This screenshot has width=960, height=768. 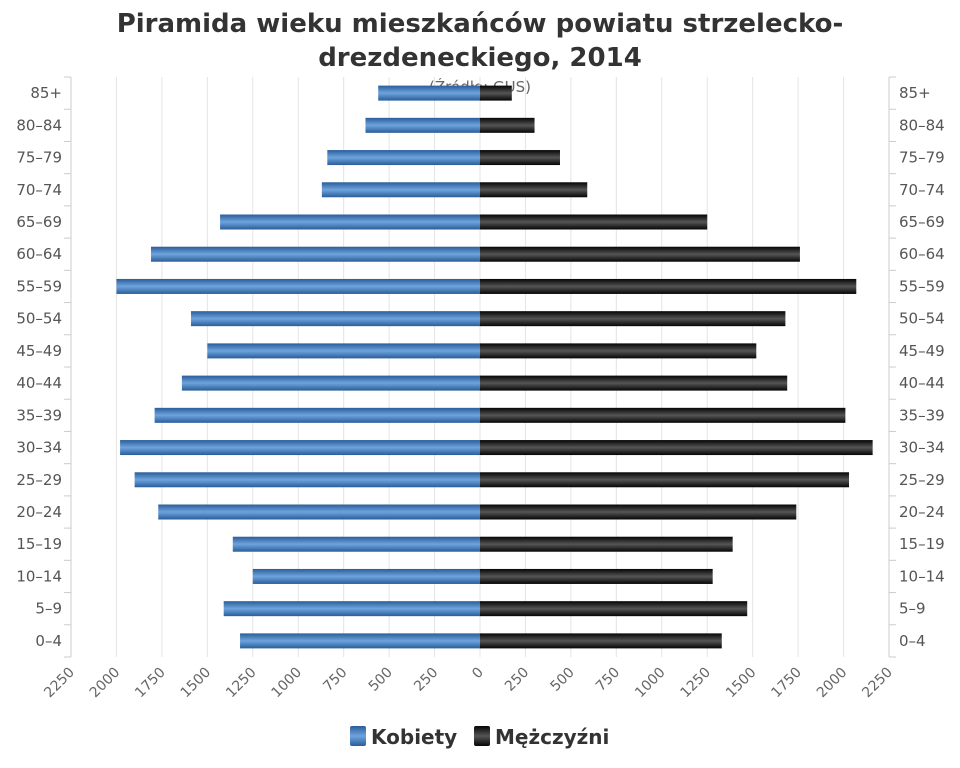 I want to click on category-label-right: 5–9, so click(x=912, y=609).